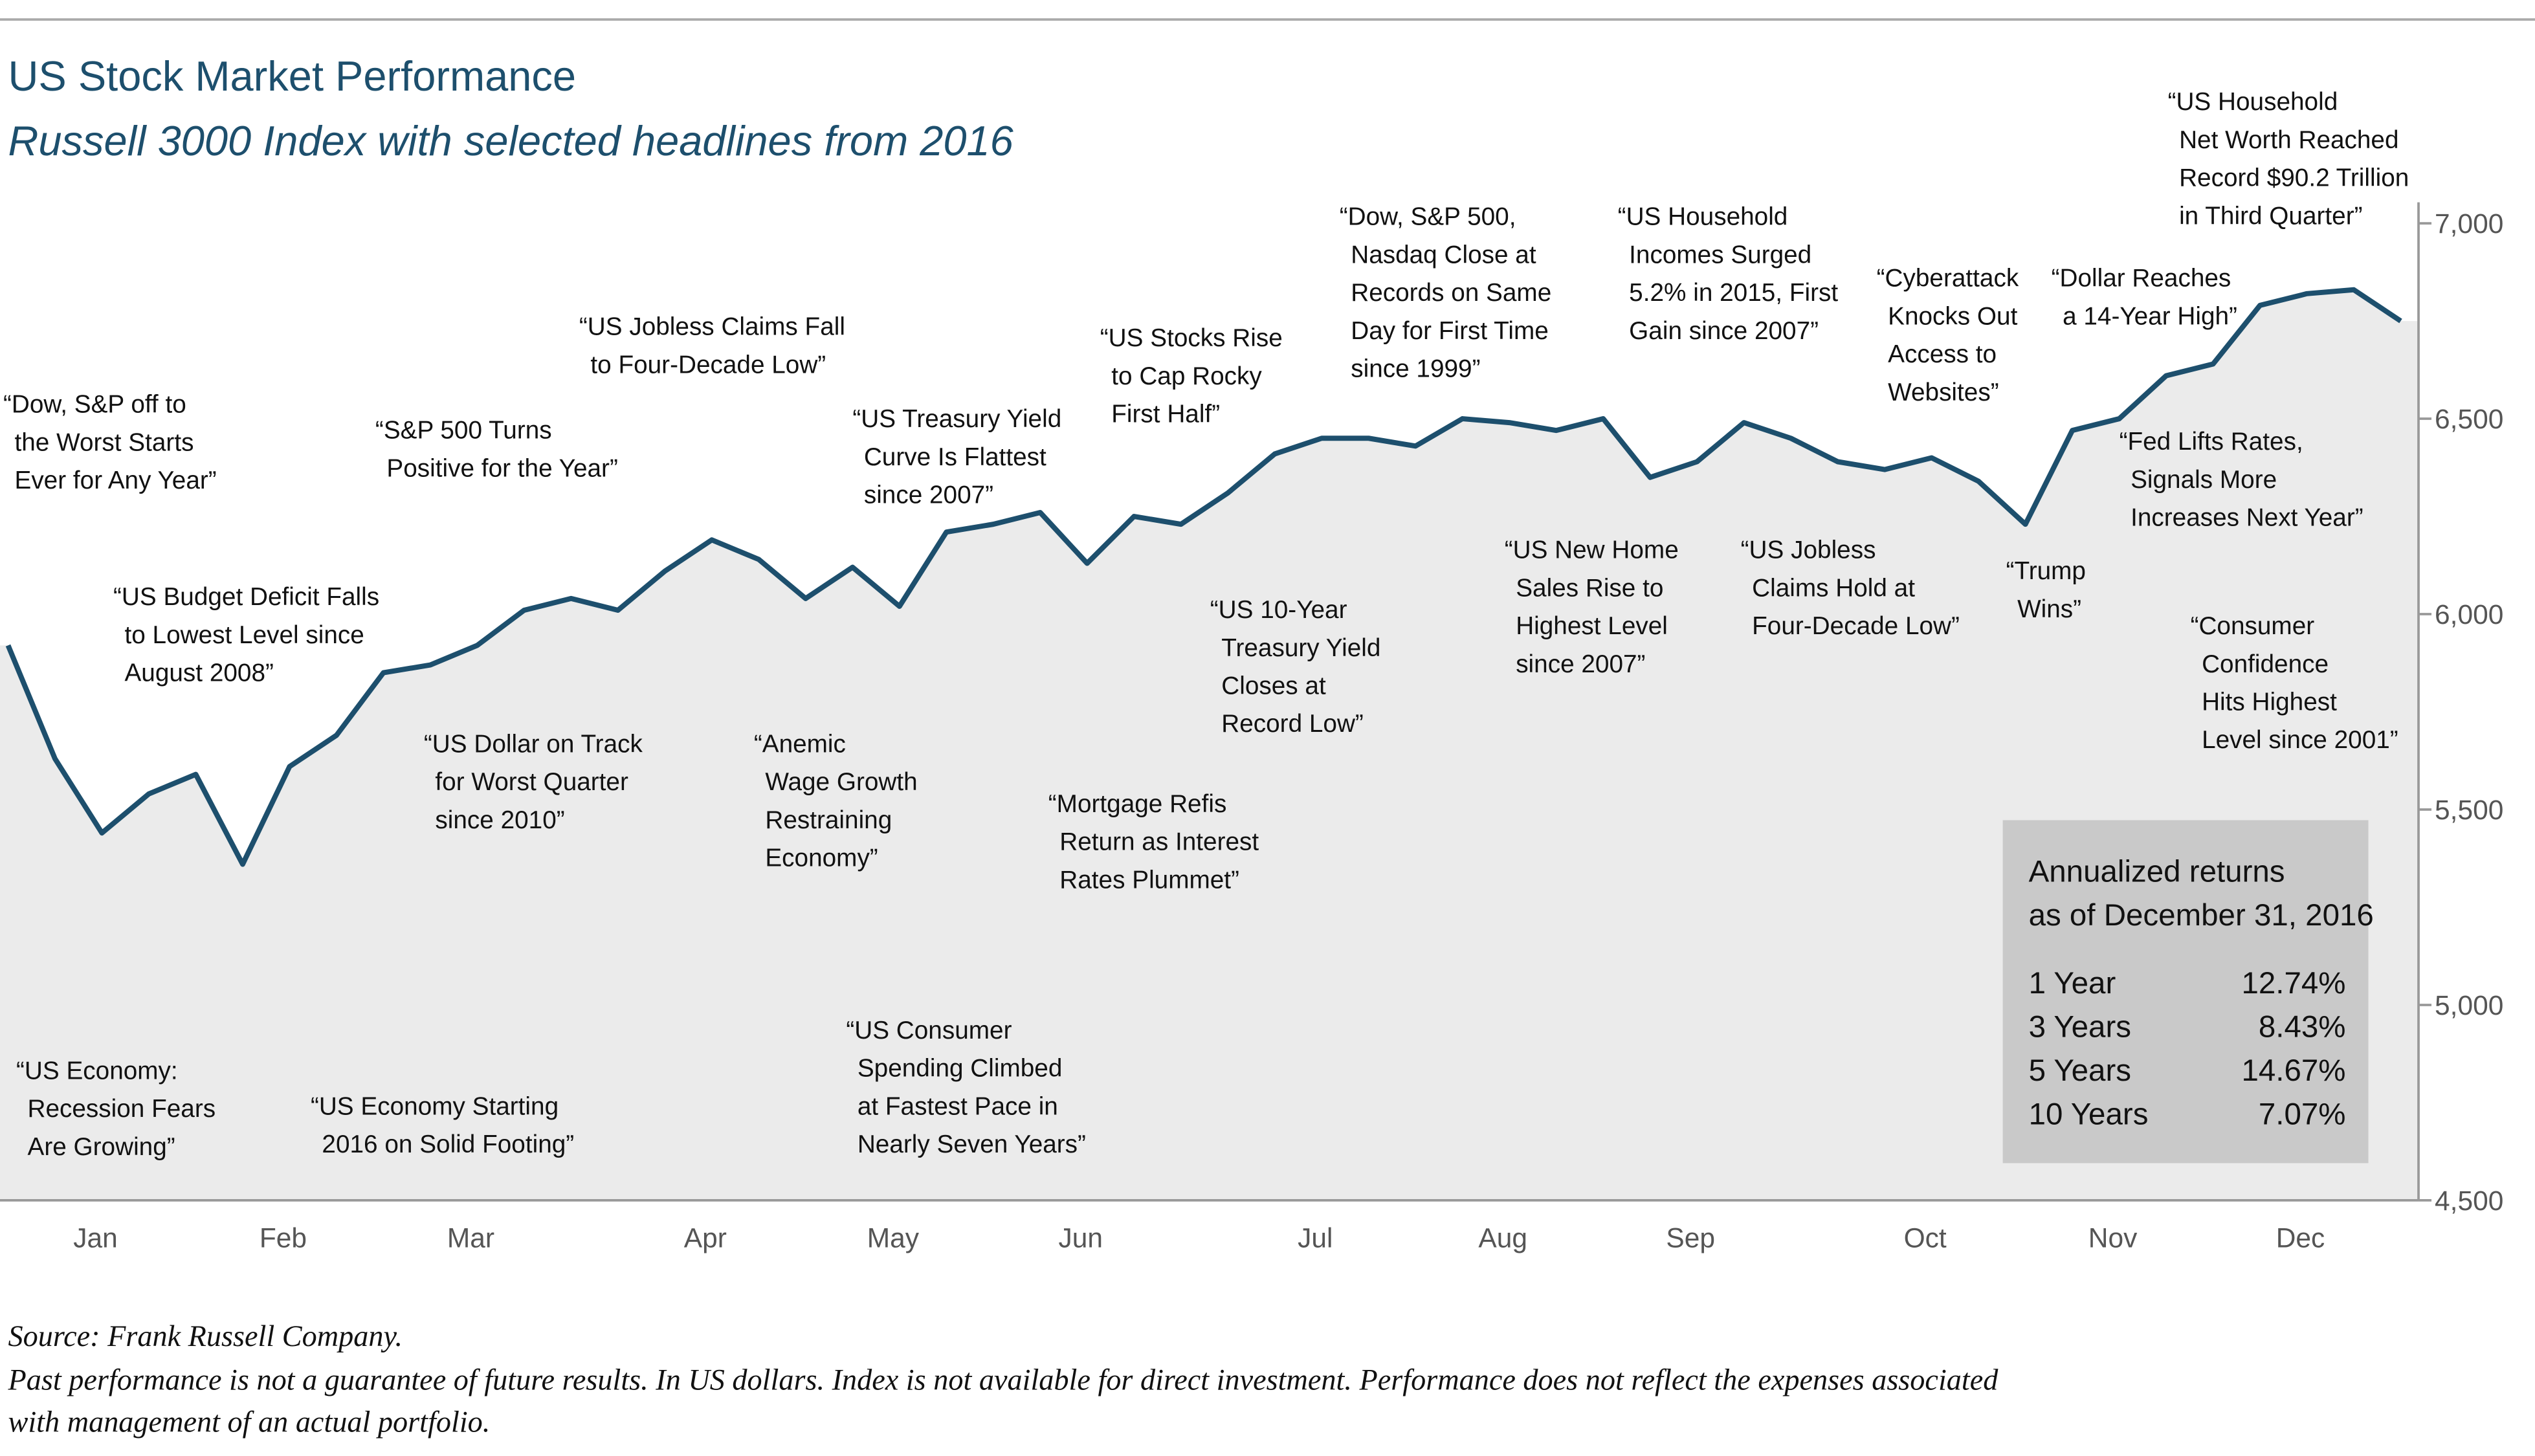 The height and width of the screenshot is (1456, 2535). Describe the element at coordinates (205, 1336) in the screenshot. I see `source: Source: Frank Russell Company.` at that location.